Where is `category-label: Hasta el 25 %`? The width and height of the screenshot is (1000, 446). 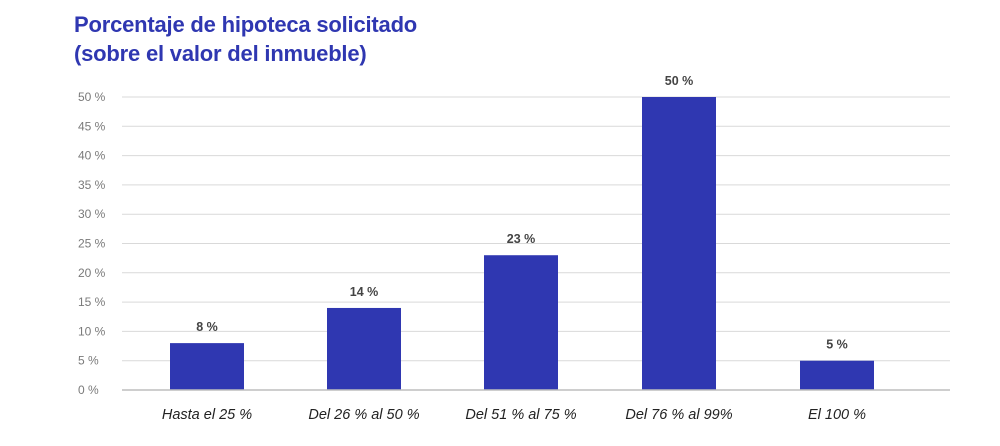 category-label: Hasta el 25 % is located at coordinates (207, 415).